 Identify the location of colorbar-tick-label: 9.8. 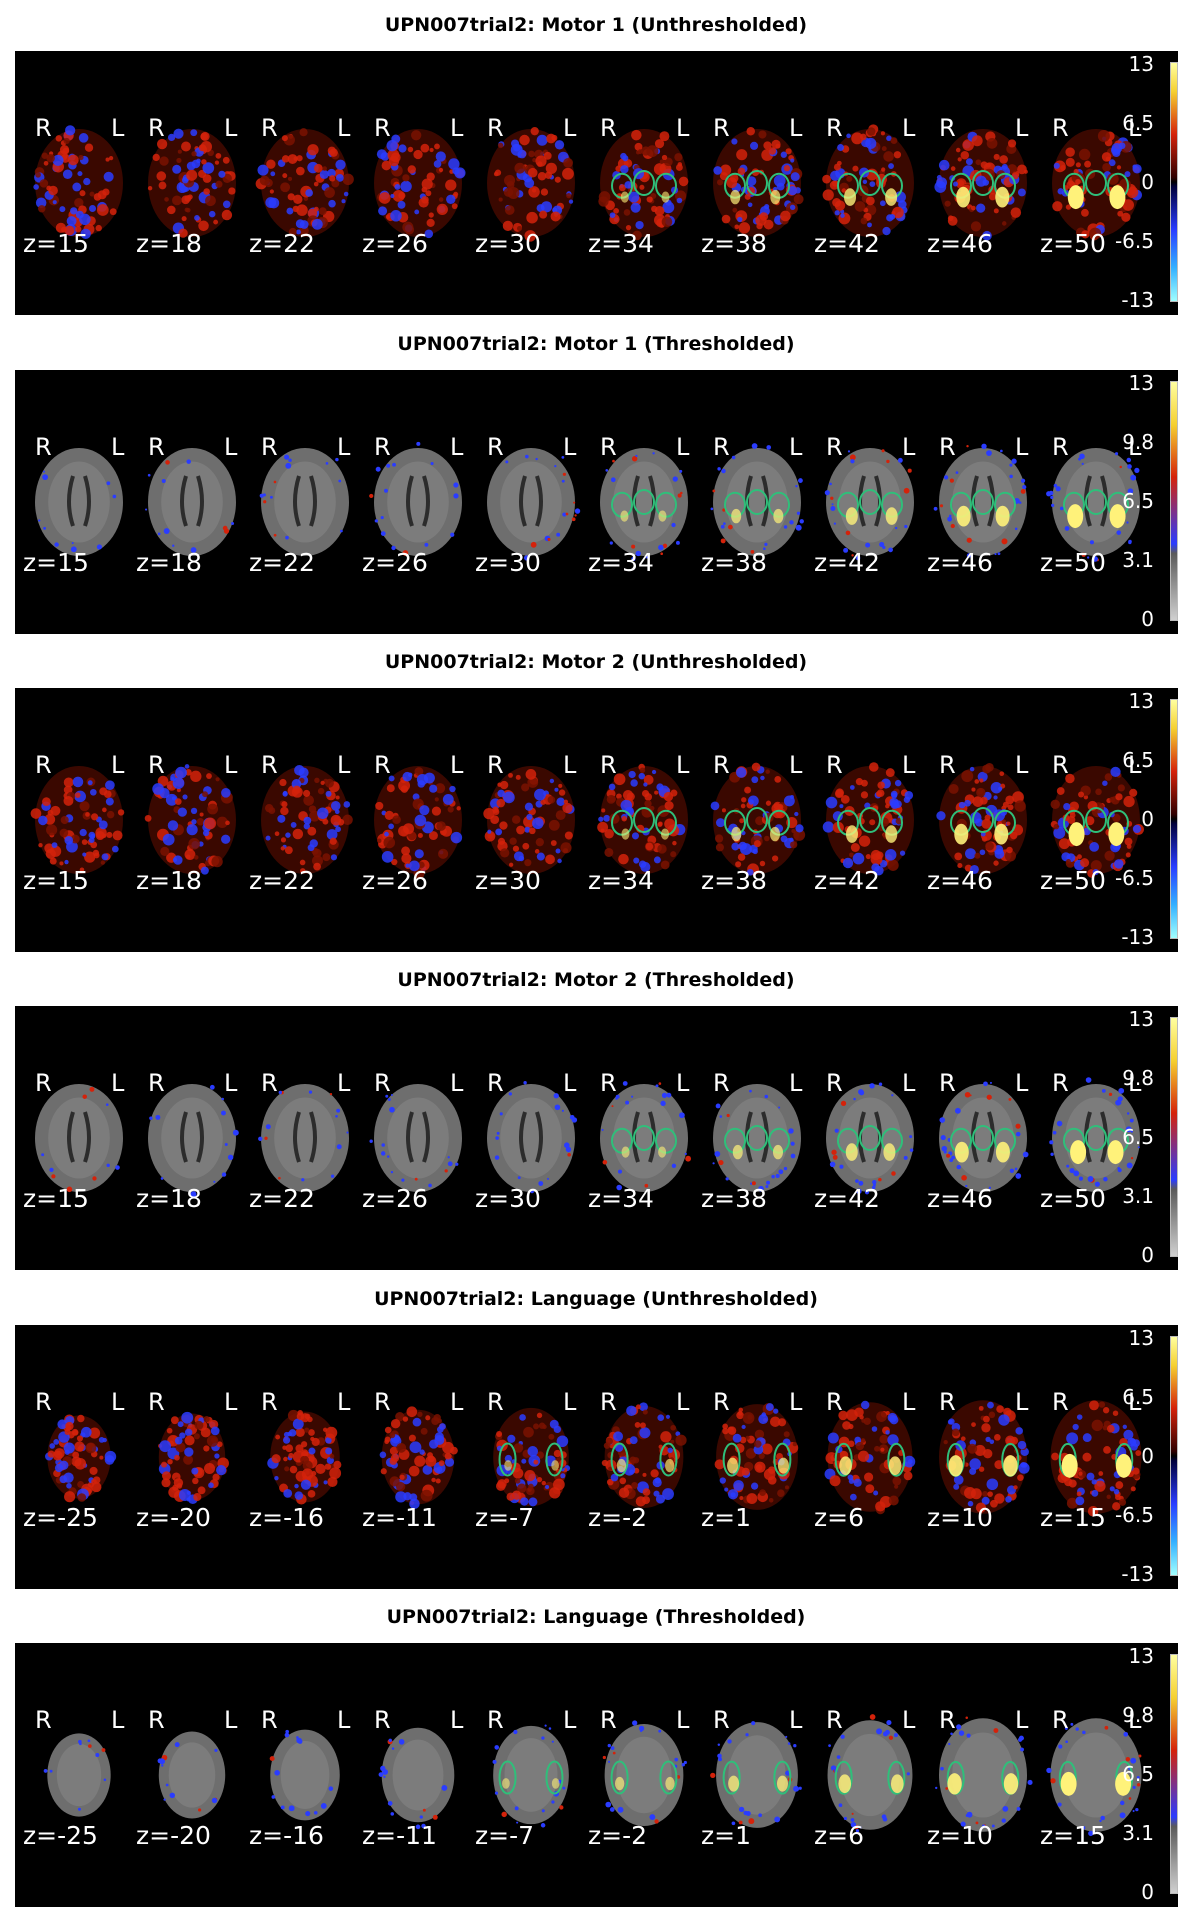
(1138, 1078).